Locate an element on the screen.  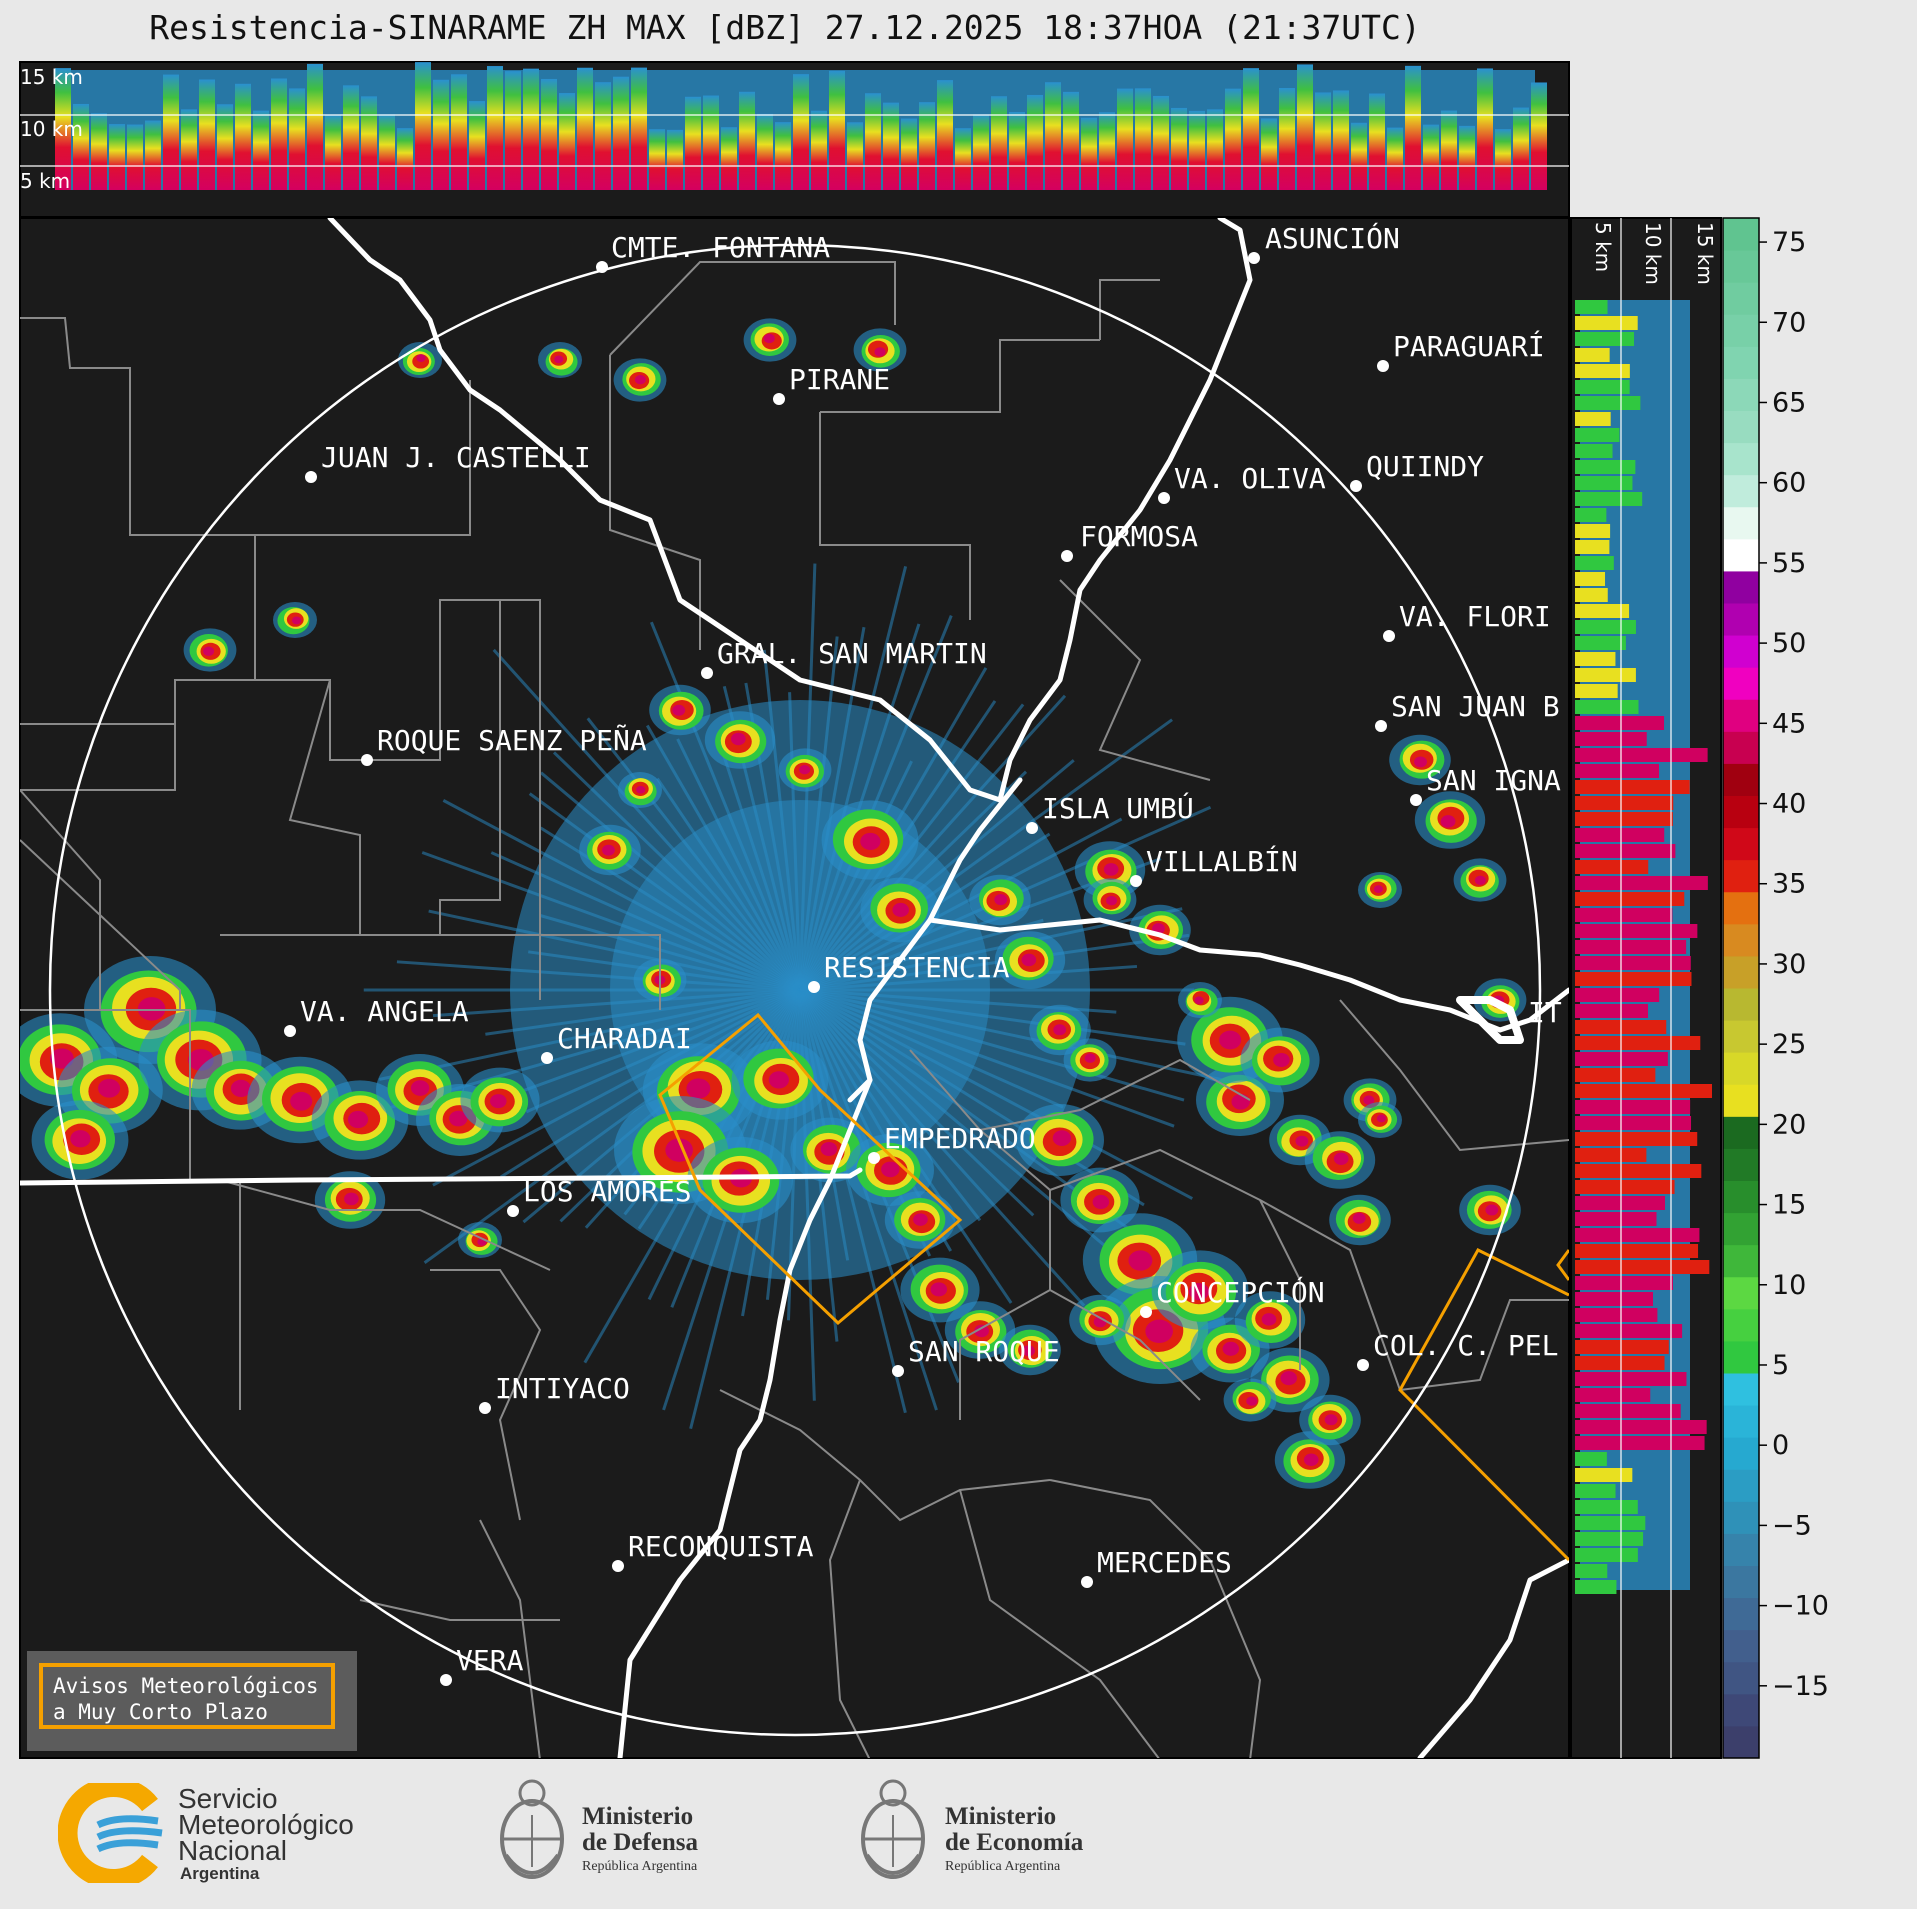
city-label: CONCEPCIÓN is located at coordinates (1240, 1292).